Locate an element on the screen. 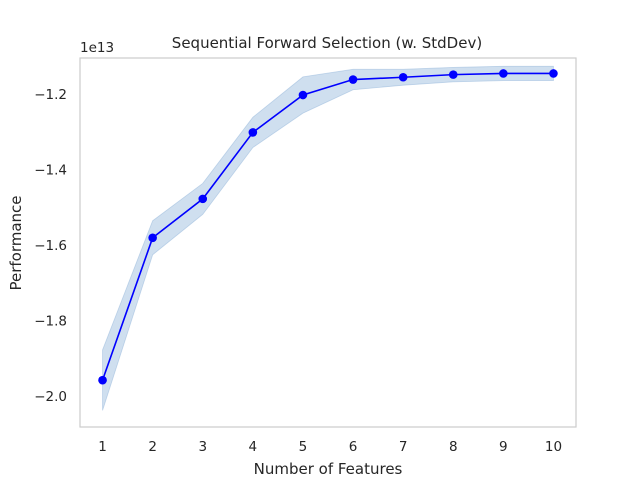  y-tick-label: −1.4 is located at coordinates (50, 170).